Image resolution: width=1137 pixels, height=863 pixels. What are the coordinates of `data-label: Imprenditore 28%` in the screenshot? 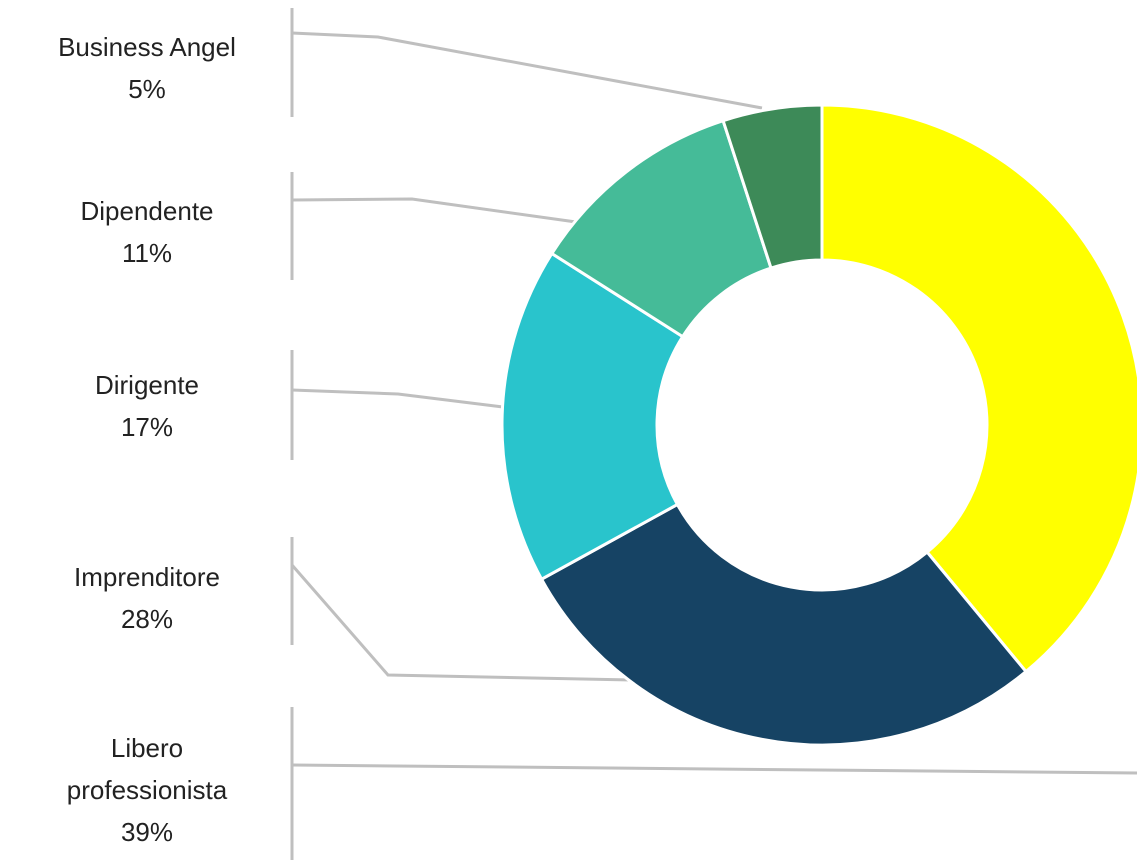 It's located at (147, 598).